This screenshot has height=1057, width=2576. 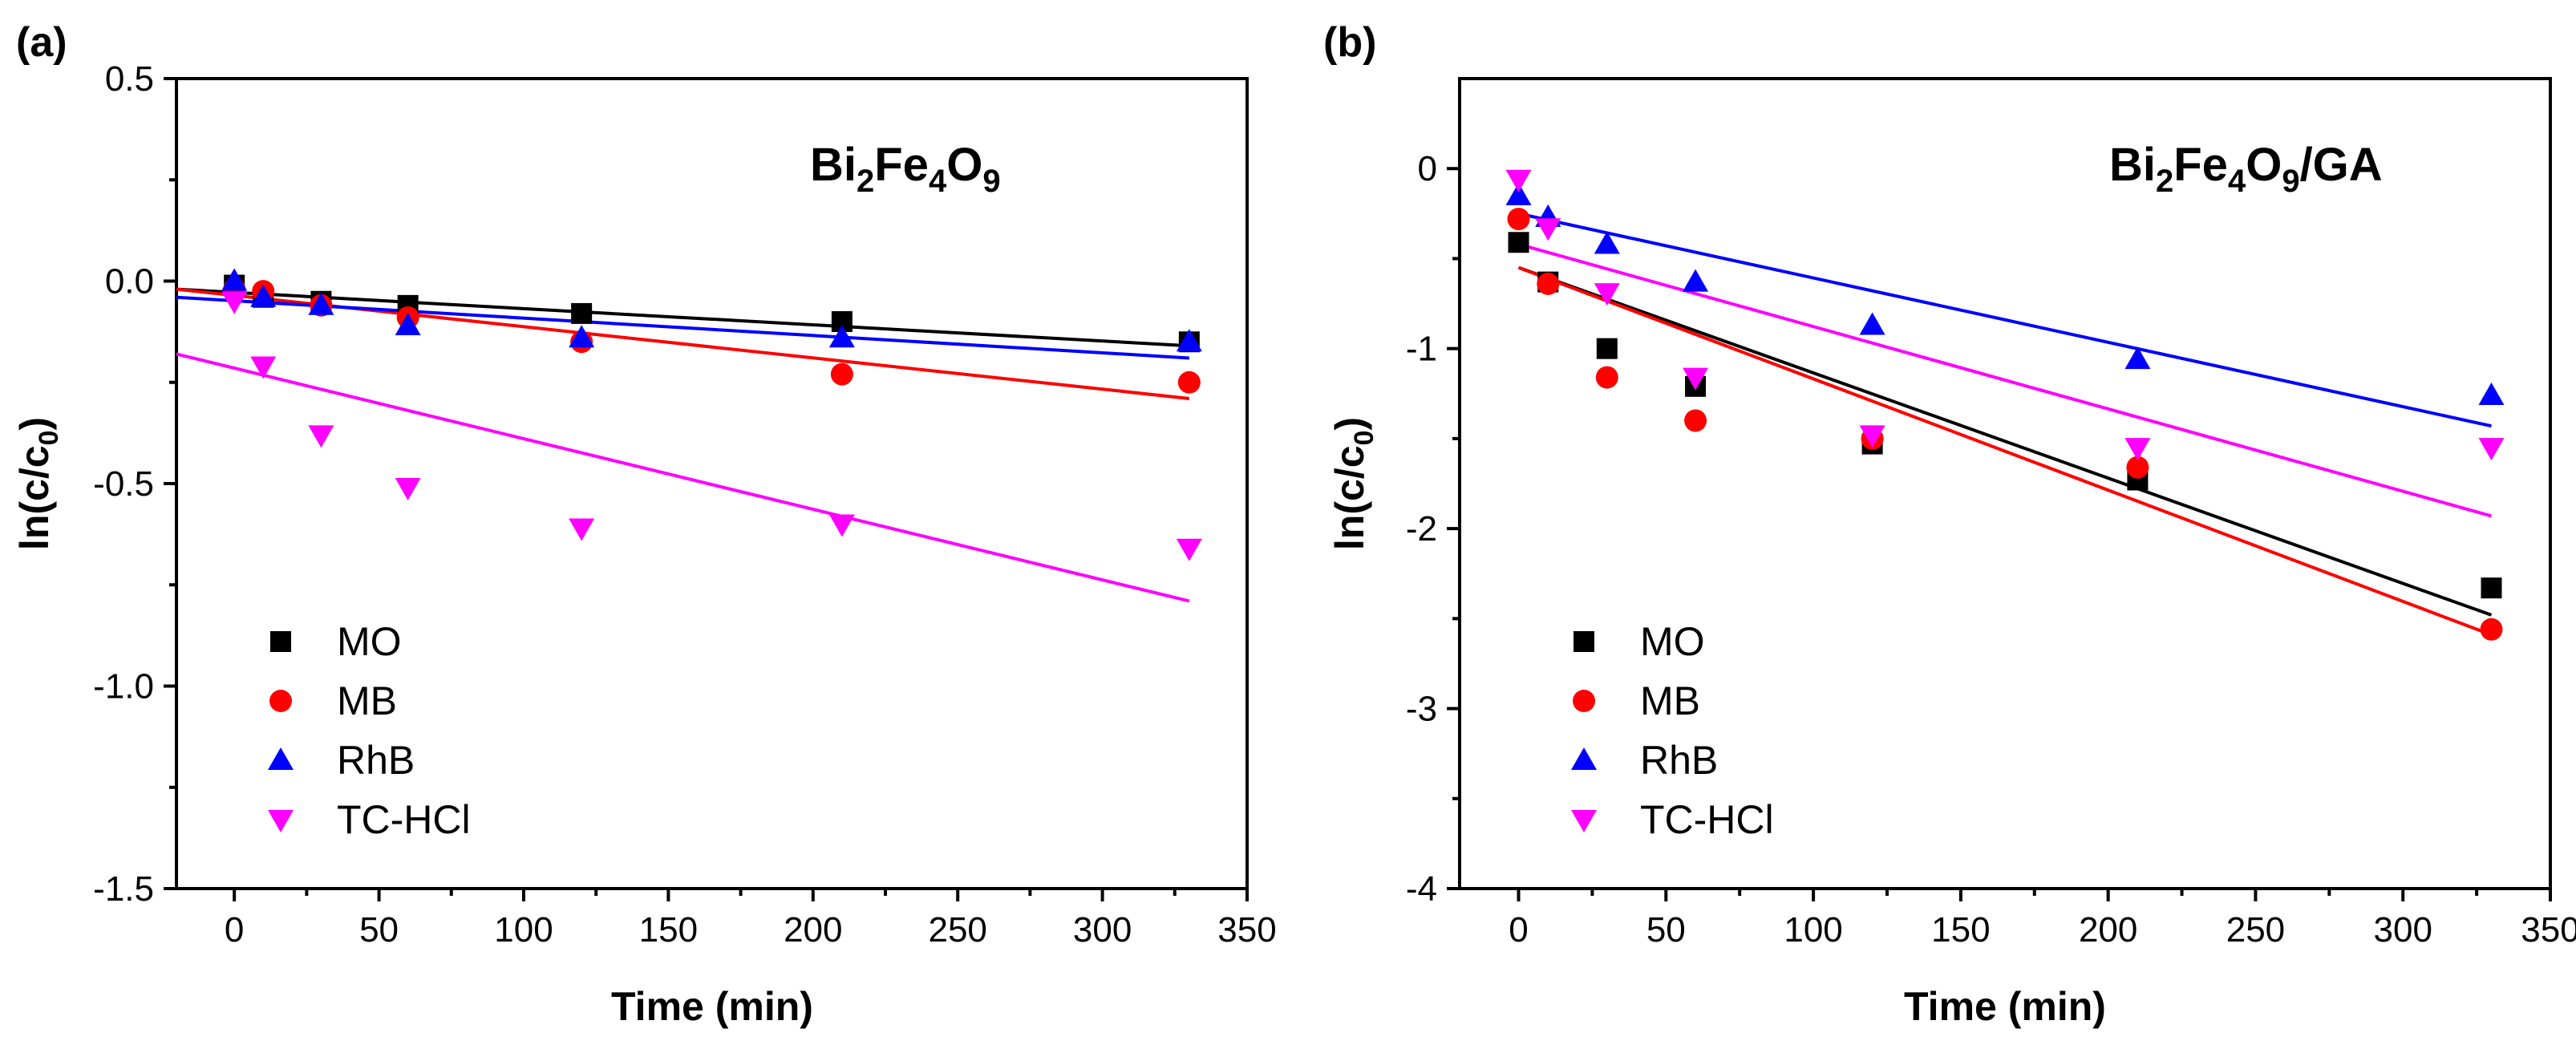 I want to click on y-tick-label: 0.0, so click(x=129, y=282).